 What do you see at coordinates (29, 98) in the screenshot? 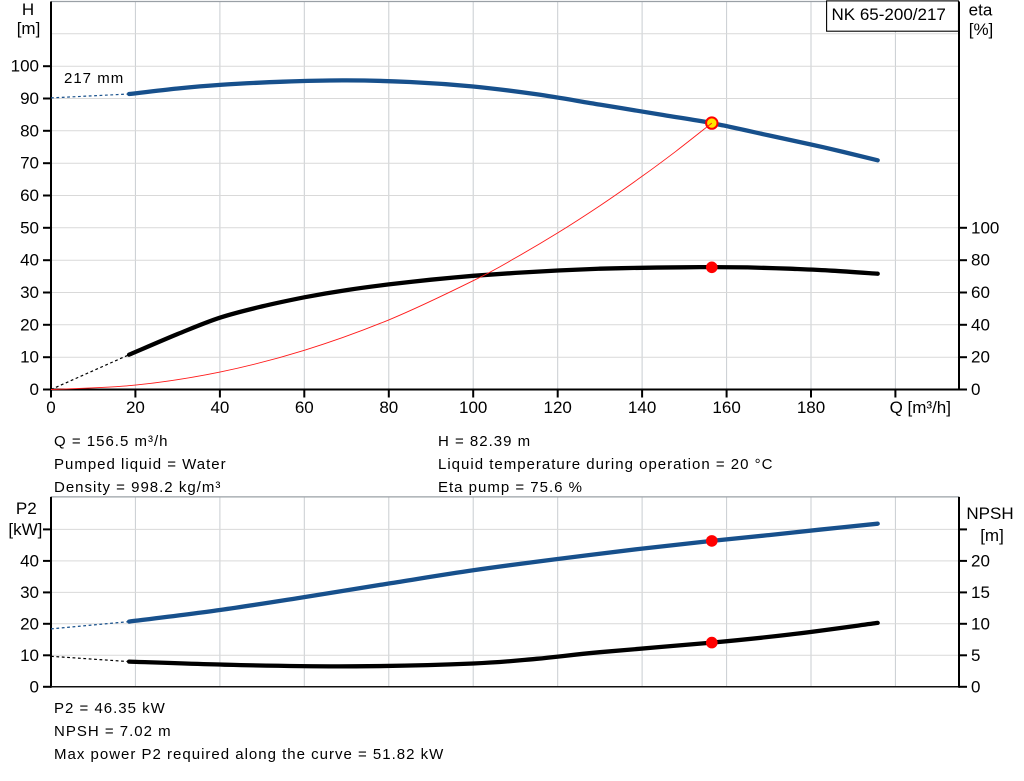
I see `svg-text: 90` at bounding box center [29, 98].